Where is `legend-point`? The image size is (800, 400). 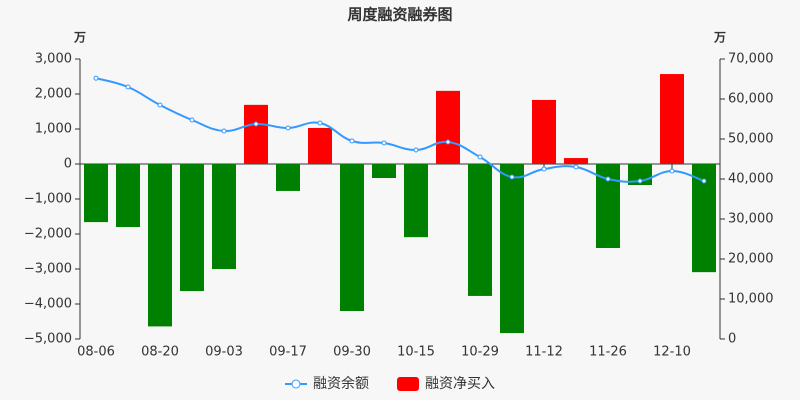
legend-point is located at coordinates (296, 384).